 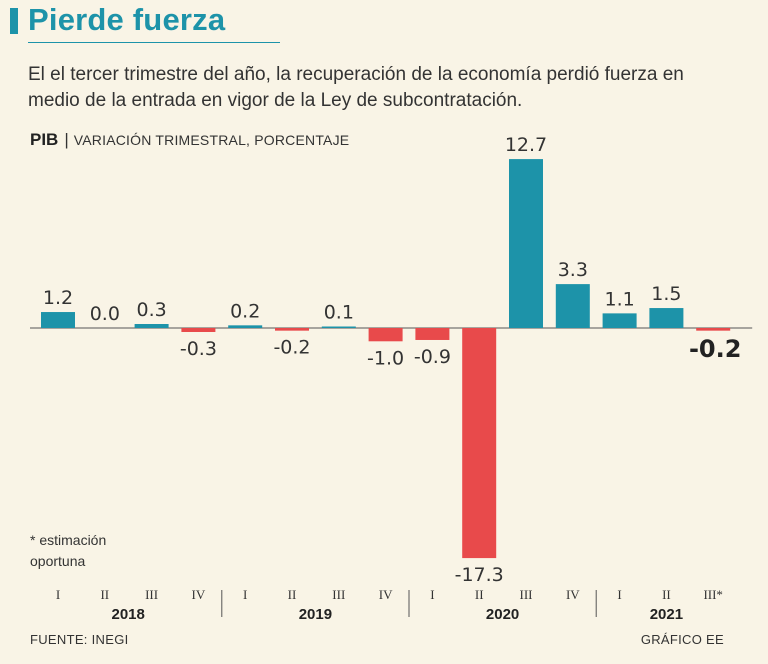 What do you see at coordinates (666, 614) in the screenshot?
I see `year-label: 2021` at bounding box center [666, 614].